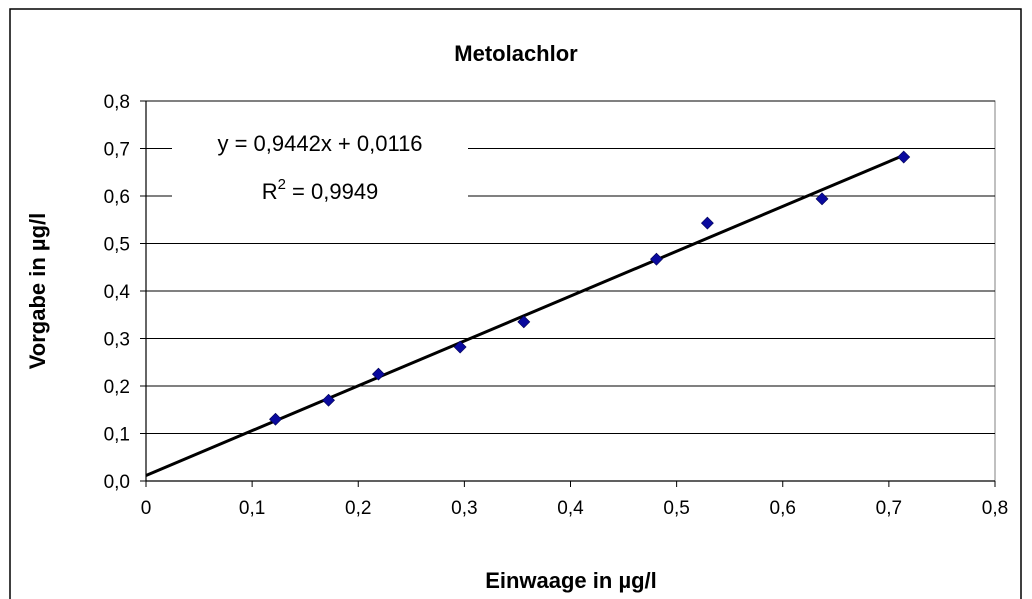  I want to click on x-tick-label: 0,3, so click(464, 508).